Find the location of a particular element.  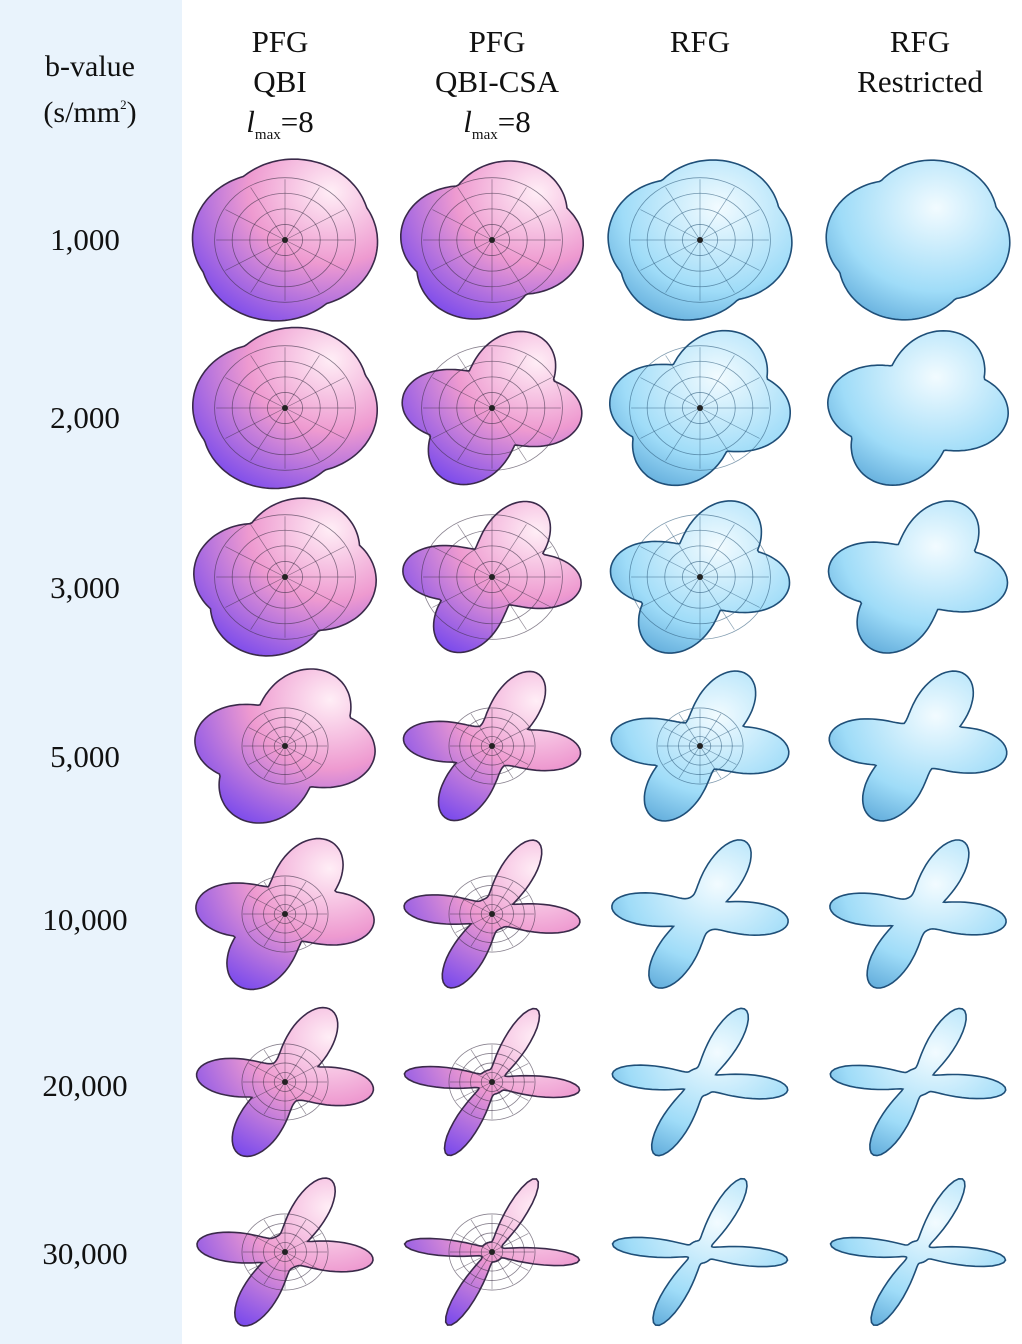

row-label-b-value: 3,000 is located at coordinates (85, 587).